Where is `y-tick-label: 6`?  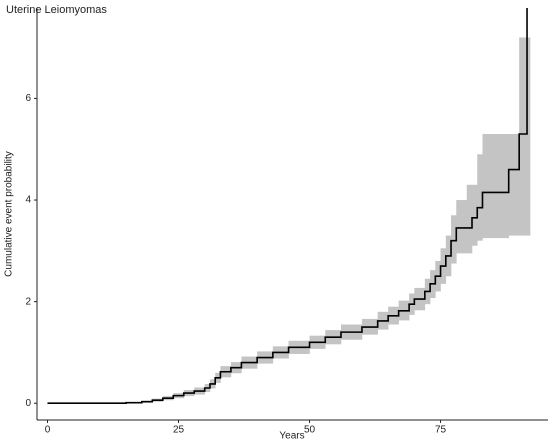
y-tick-label: 6 is located at coordinates (28, 98).